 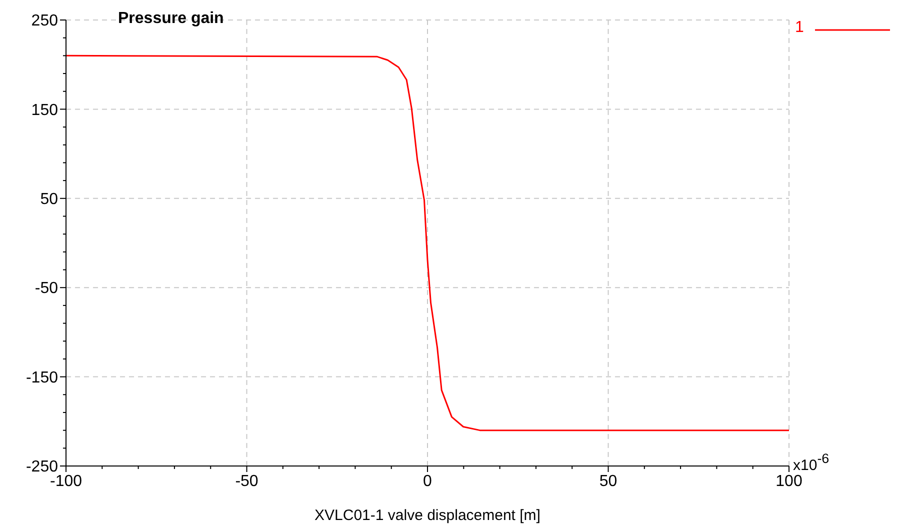 What do you see at coordinates (799, 27) in the screenshot?
I see `legend-label: 1` at bounding box center [799, 27].